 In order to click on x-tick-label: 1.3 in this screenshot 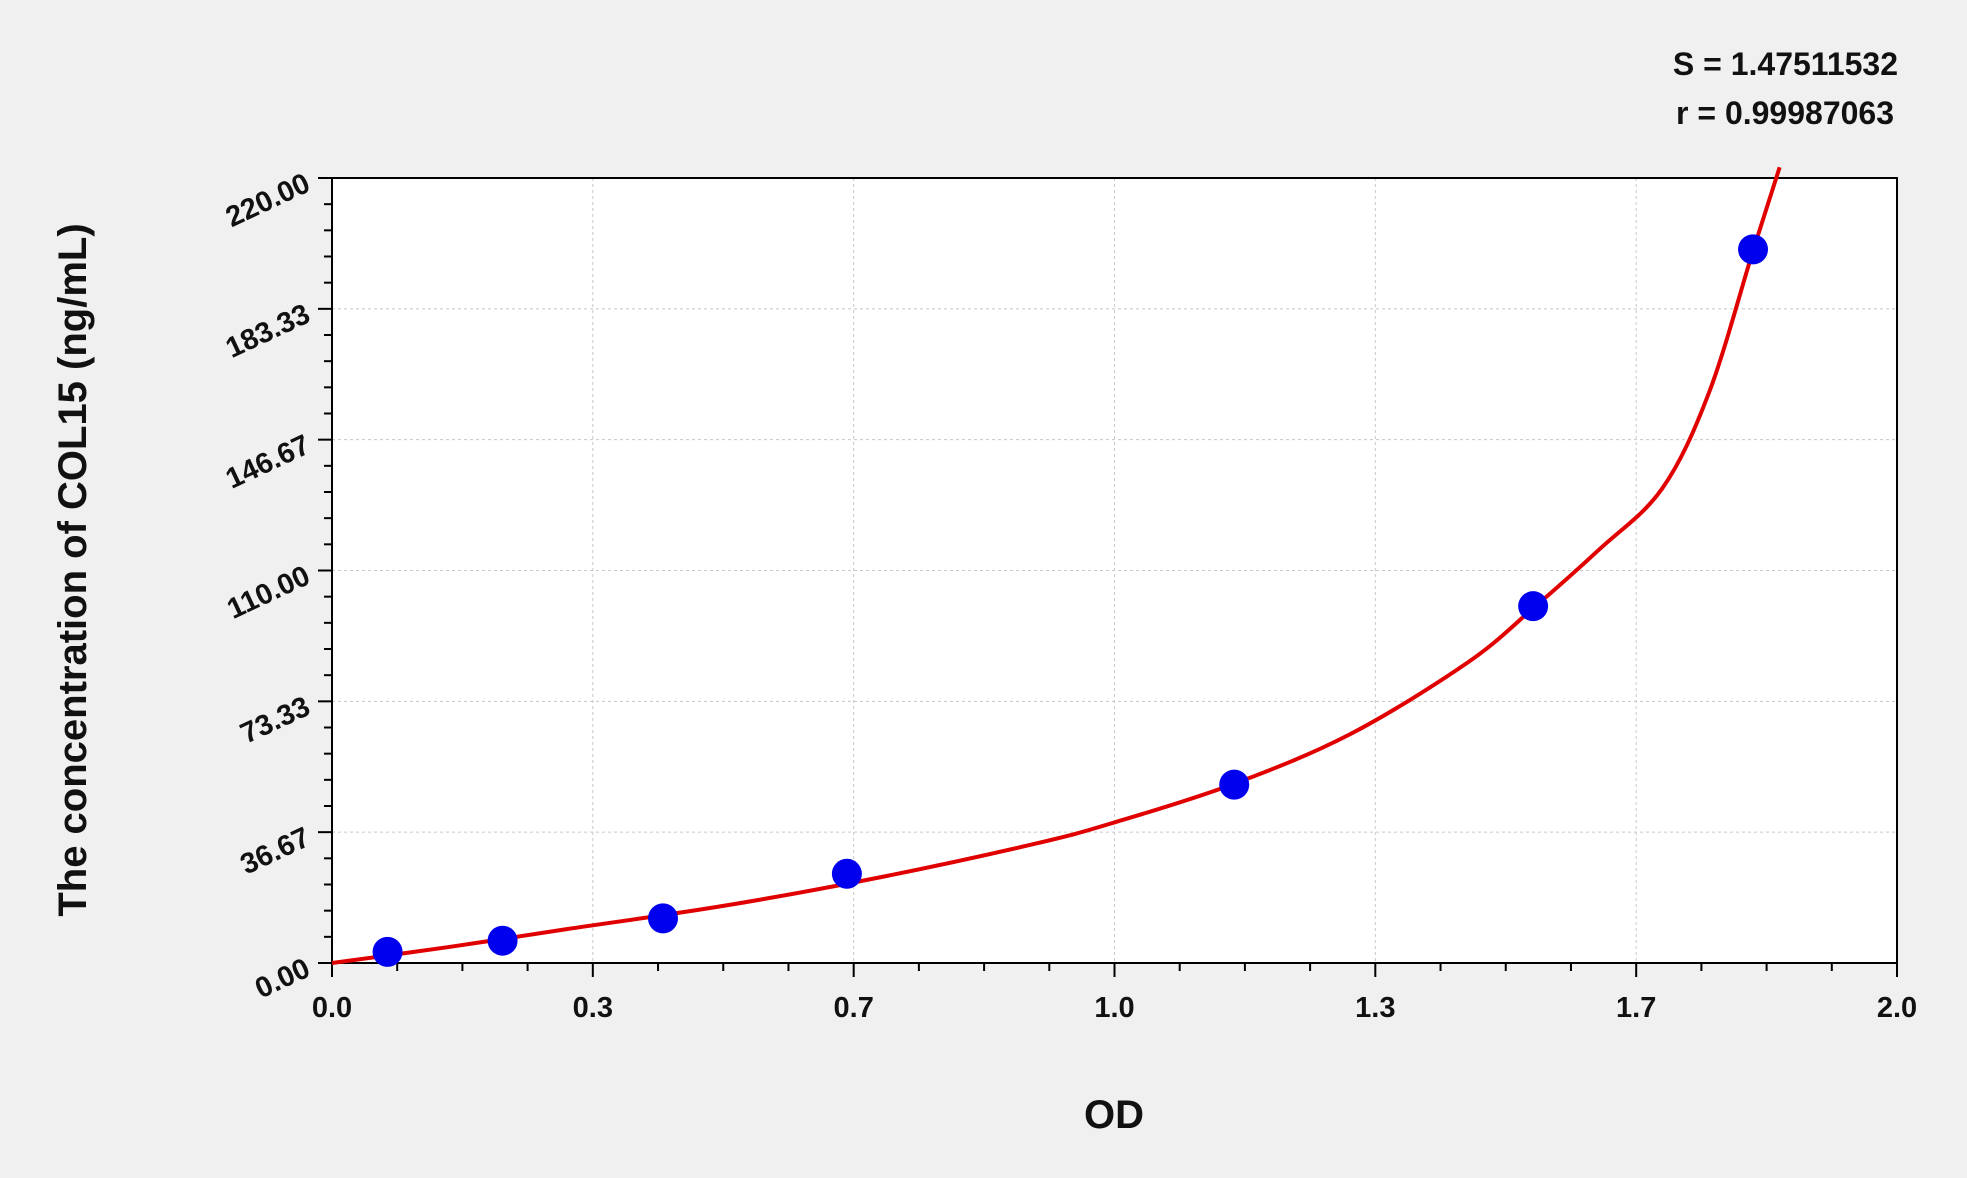, I will do `click(1375, 1008)`.